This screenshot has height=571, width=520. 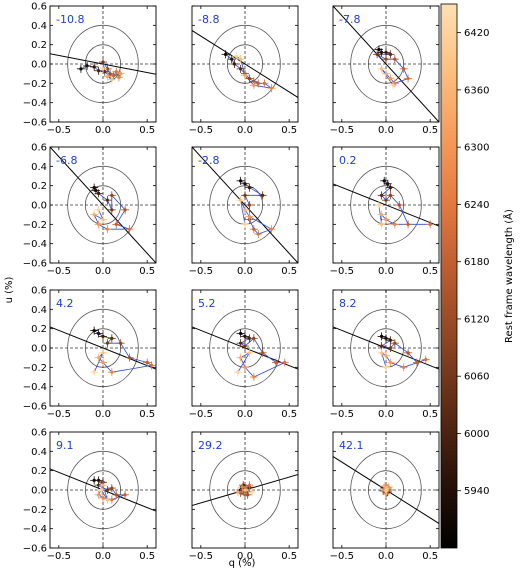 What do you see at coordinates (208, 19) in the screenshot?
I see `epoch-label: -8.8` at bounding box center [208, 19].